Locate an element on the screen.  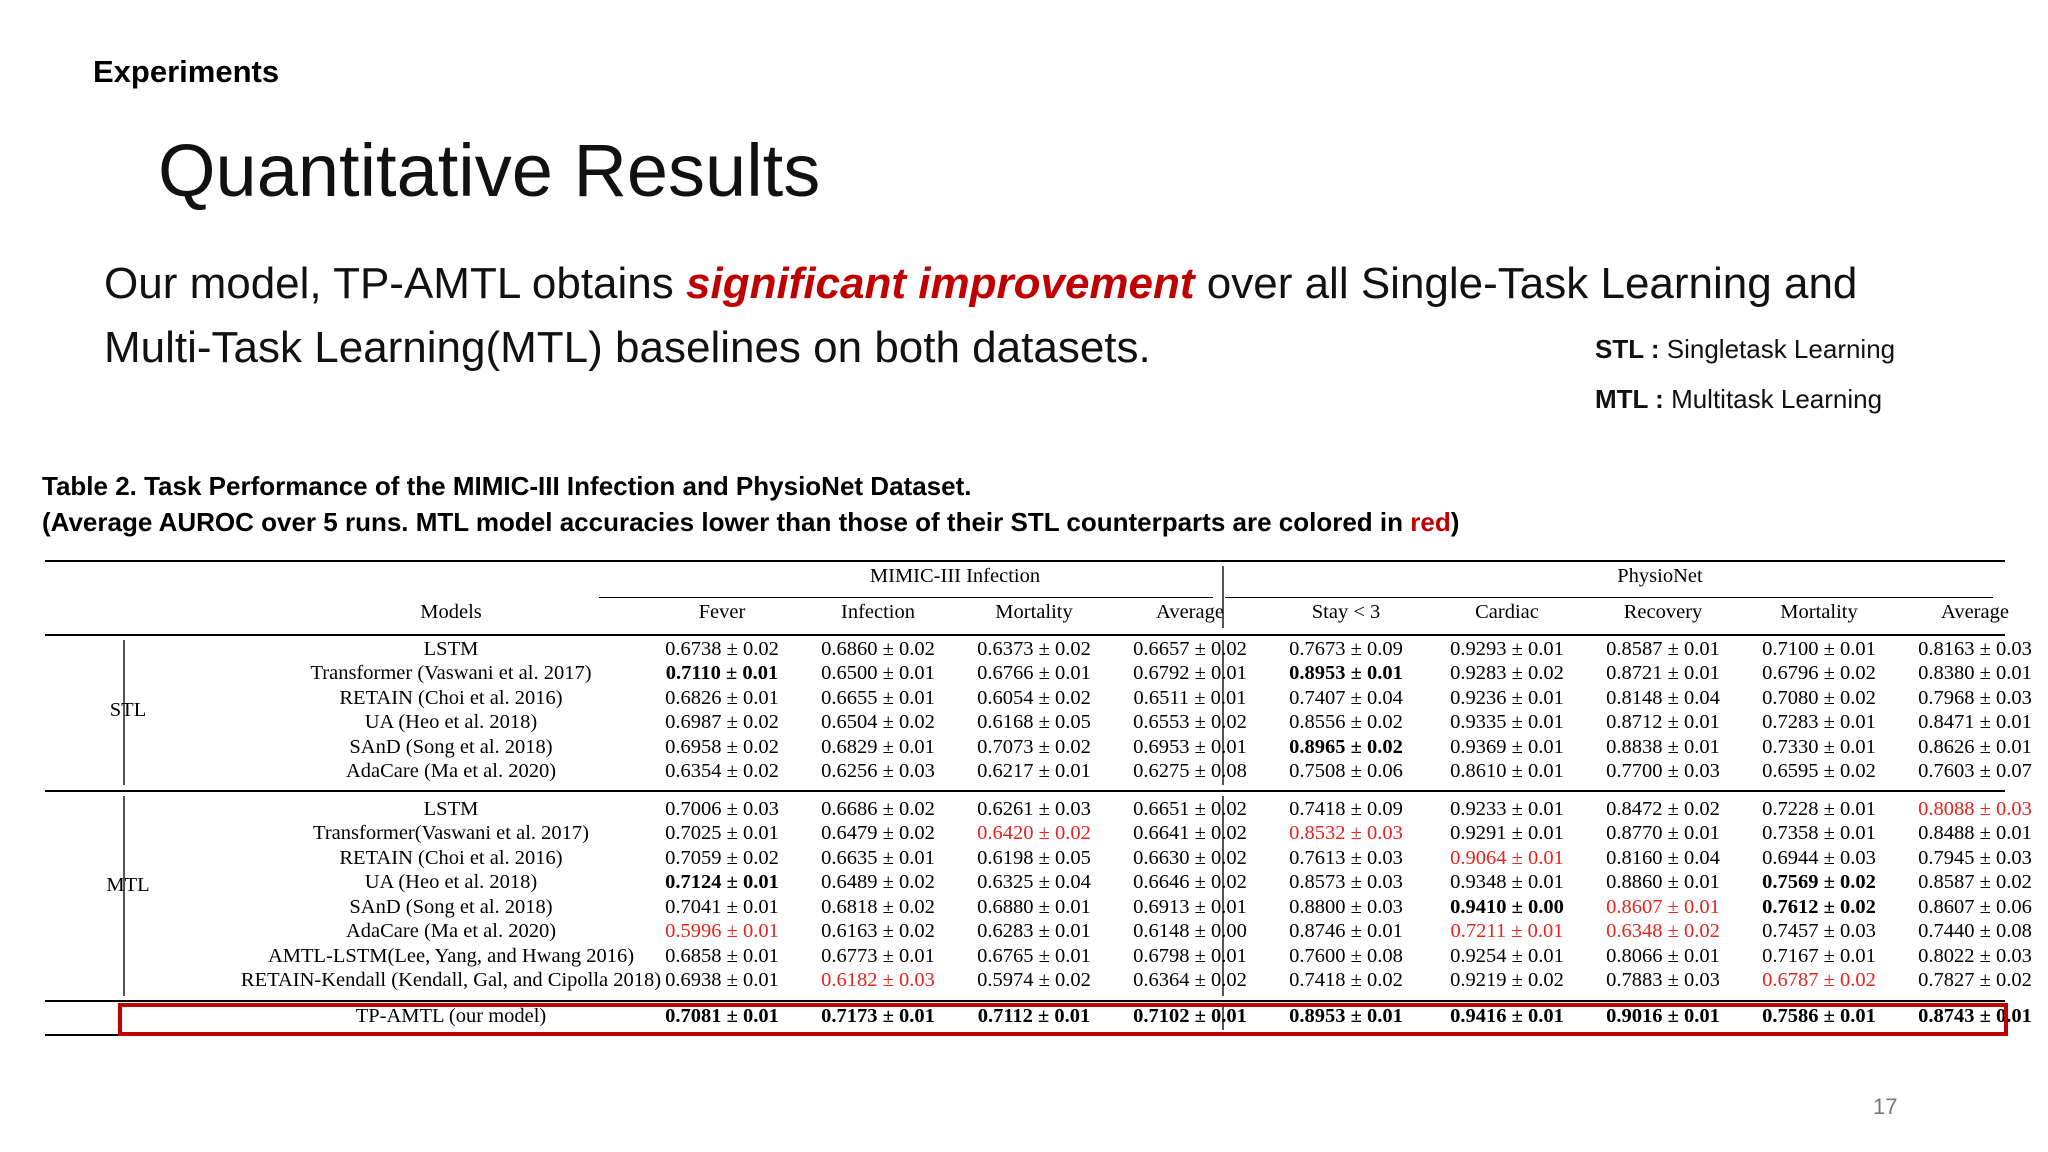
table-cell: 0.6953 ± 0.01 is located at coordinates (1190, 747).